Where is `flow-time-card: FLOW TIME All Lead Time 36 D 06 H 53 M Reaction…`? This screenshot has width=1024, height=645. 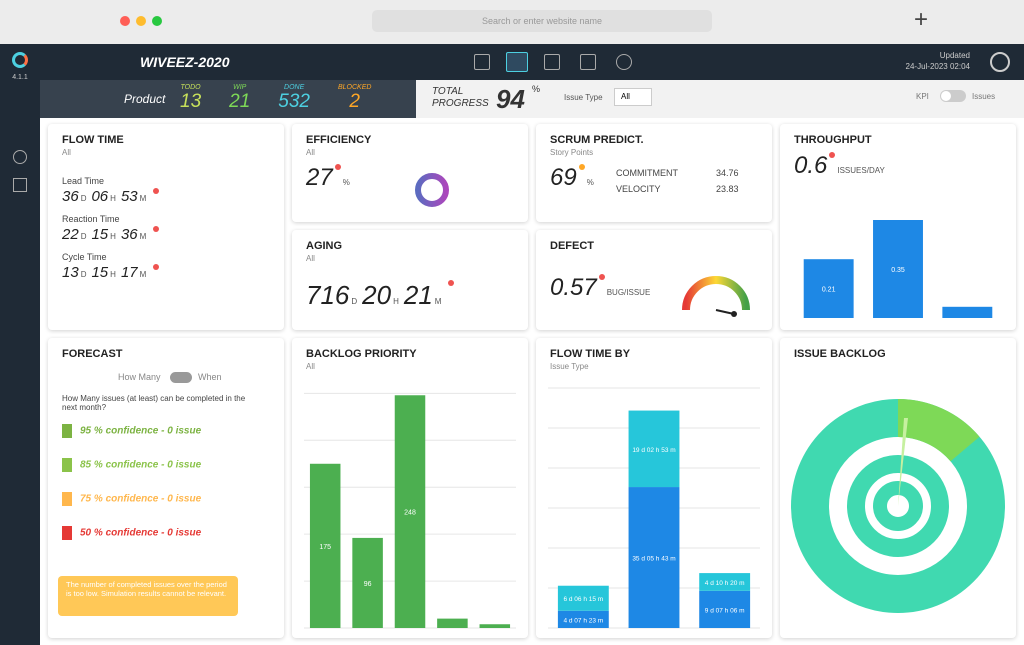
flow-time-card: FLOW TIME All Lead Time 36 D 06 H 53 M Reaction… is located at coordinates (166, 227).